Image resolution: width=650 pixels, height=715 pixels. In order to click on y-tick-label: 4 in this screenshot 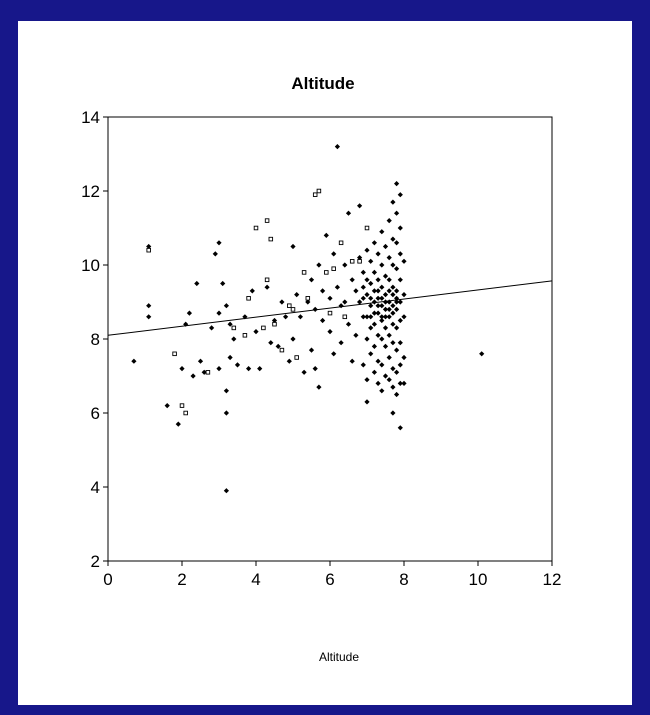, I will do `click(95, 487)`.